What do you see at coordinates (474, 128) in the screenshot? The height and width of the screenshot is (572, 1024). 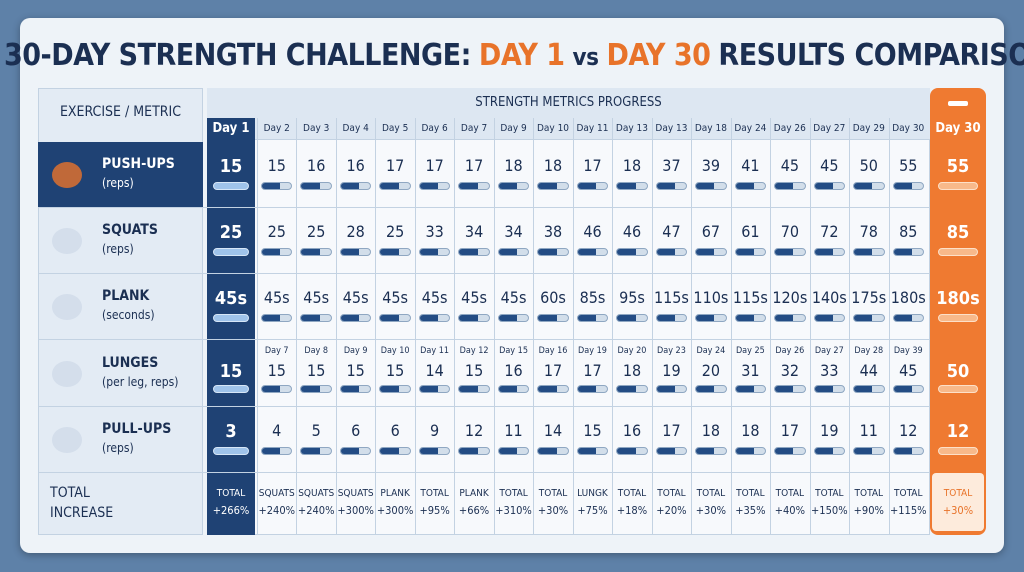 I see `column-header: Day 7` at bounding box center [474, 128].